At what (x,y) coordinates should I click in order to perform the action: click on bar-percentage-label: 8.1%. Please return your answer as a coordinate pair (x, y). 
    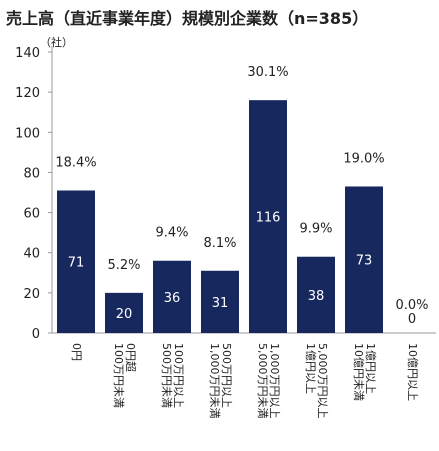
    Looking at the image, I should click on (219, 243).